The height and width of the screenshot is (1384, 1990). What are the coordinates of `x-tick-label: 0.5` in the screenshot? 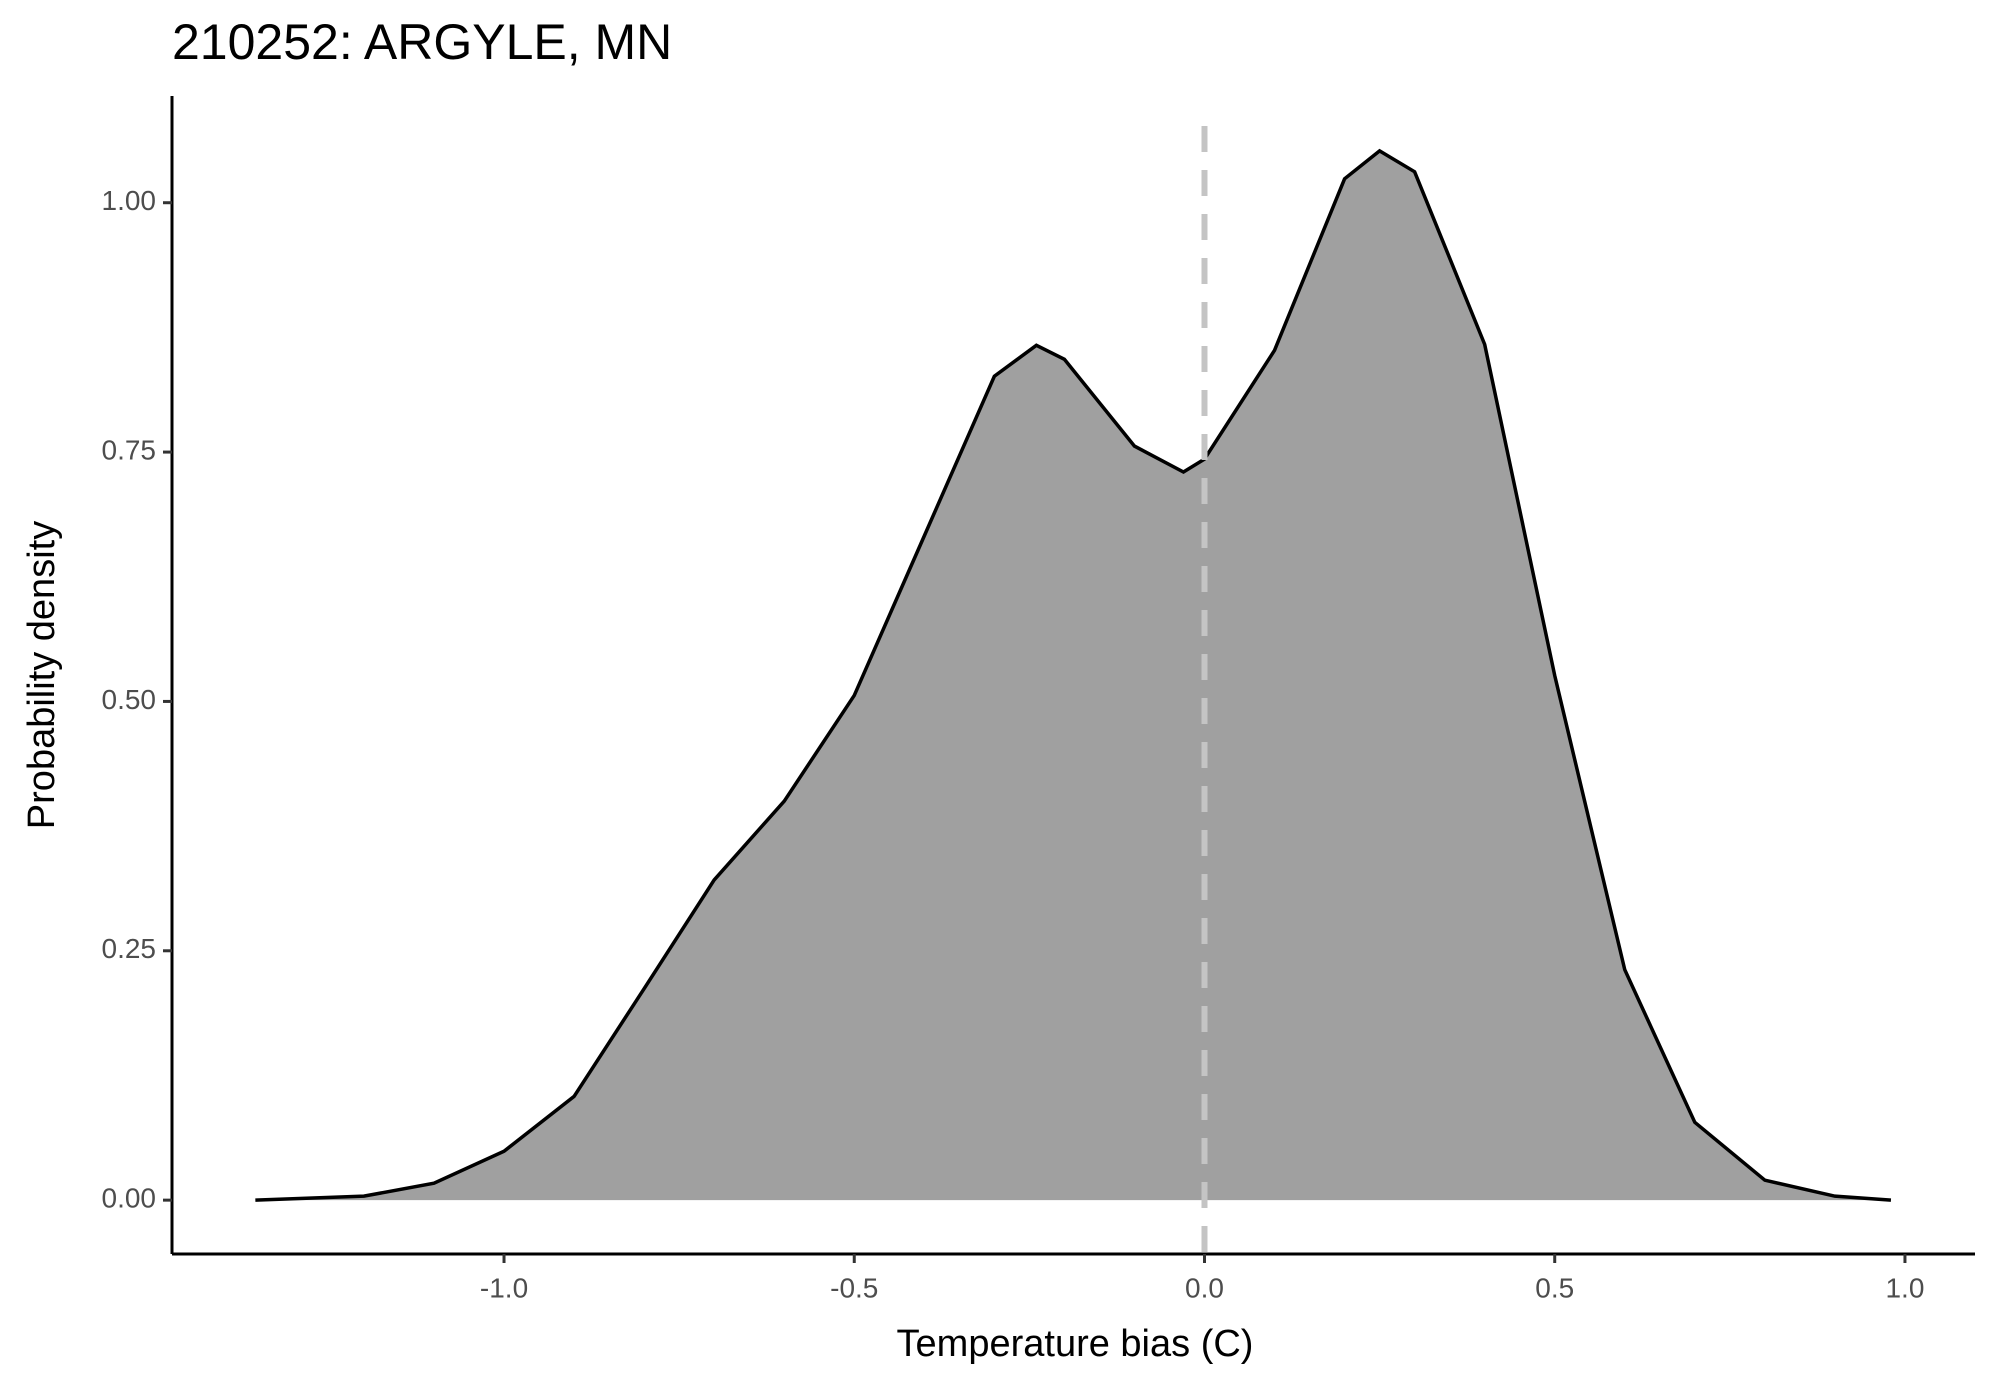 It's located at (1554, 1287).